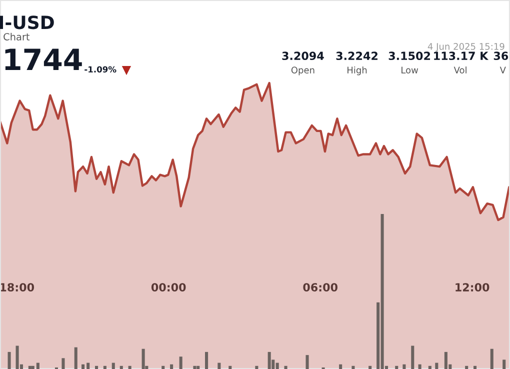 The height and width of the screenshot is (369, 510). What do you see at coordinates (460, 70) in the screenshot?
I see `text: Vol` at bounding box center [460, 70].